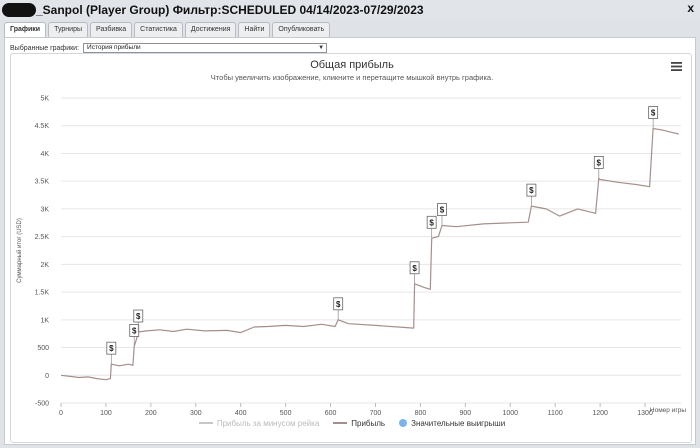 This screenshot has width=700, height=448. Describe the element at coordinates (47, 376) in the screenshot. I see `y-tick-label: 0` at that location.